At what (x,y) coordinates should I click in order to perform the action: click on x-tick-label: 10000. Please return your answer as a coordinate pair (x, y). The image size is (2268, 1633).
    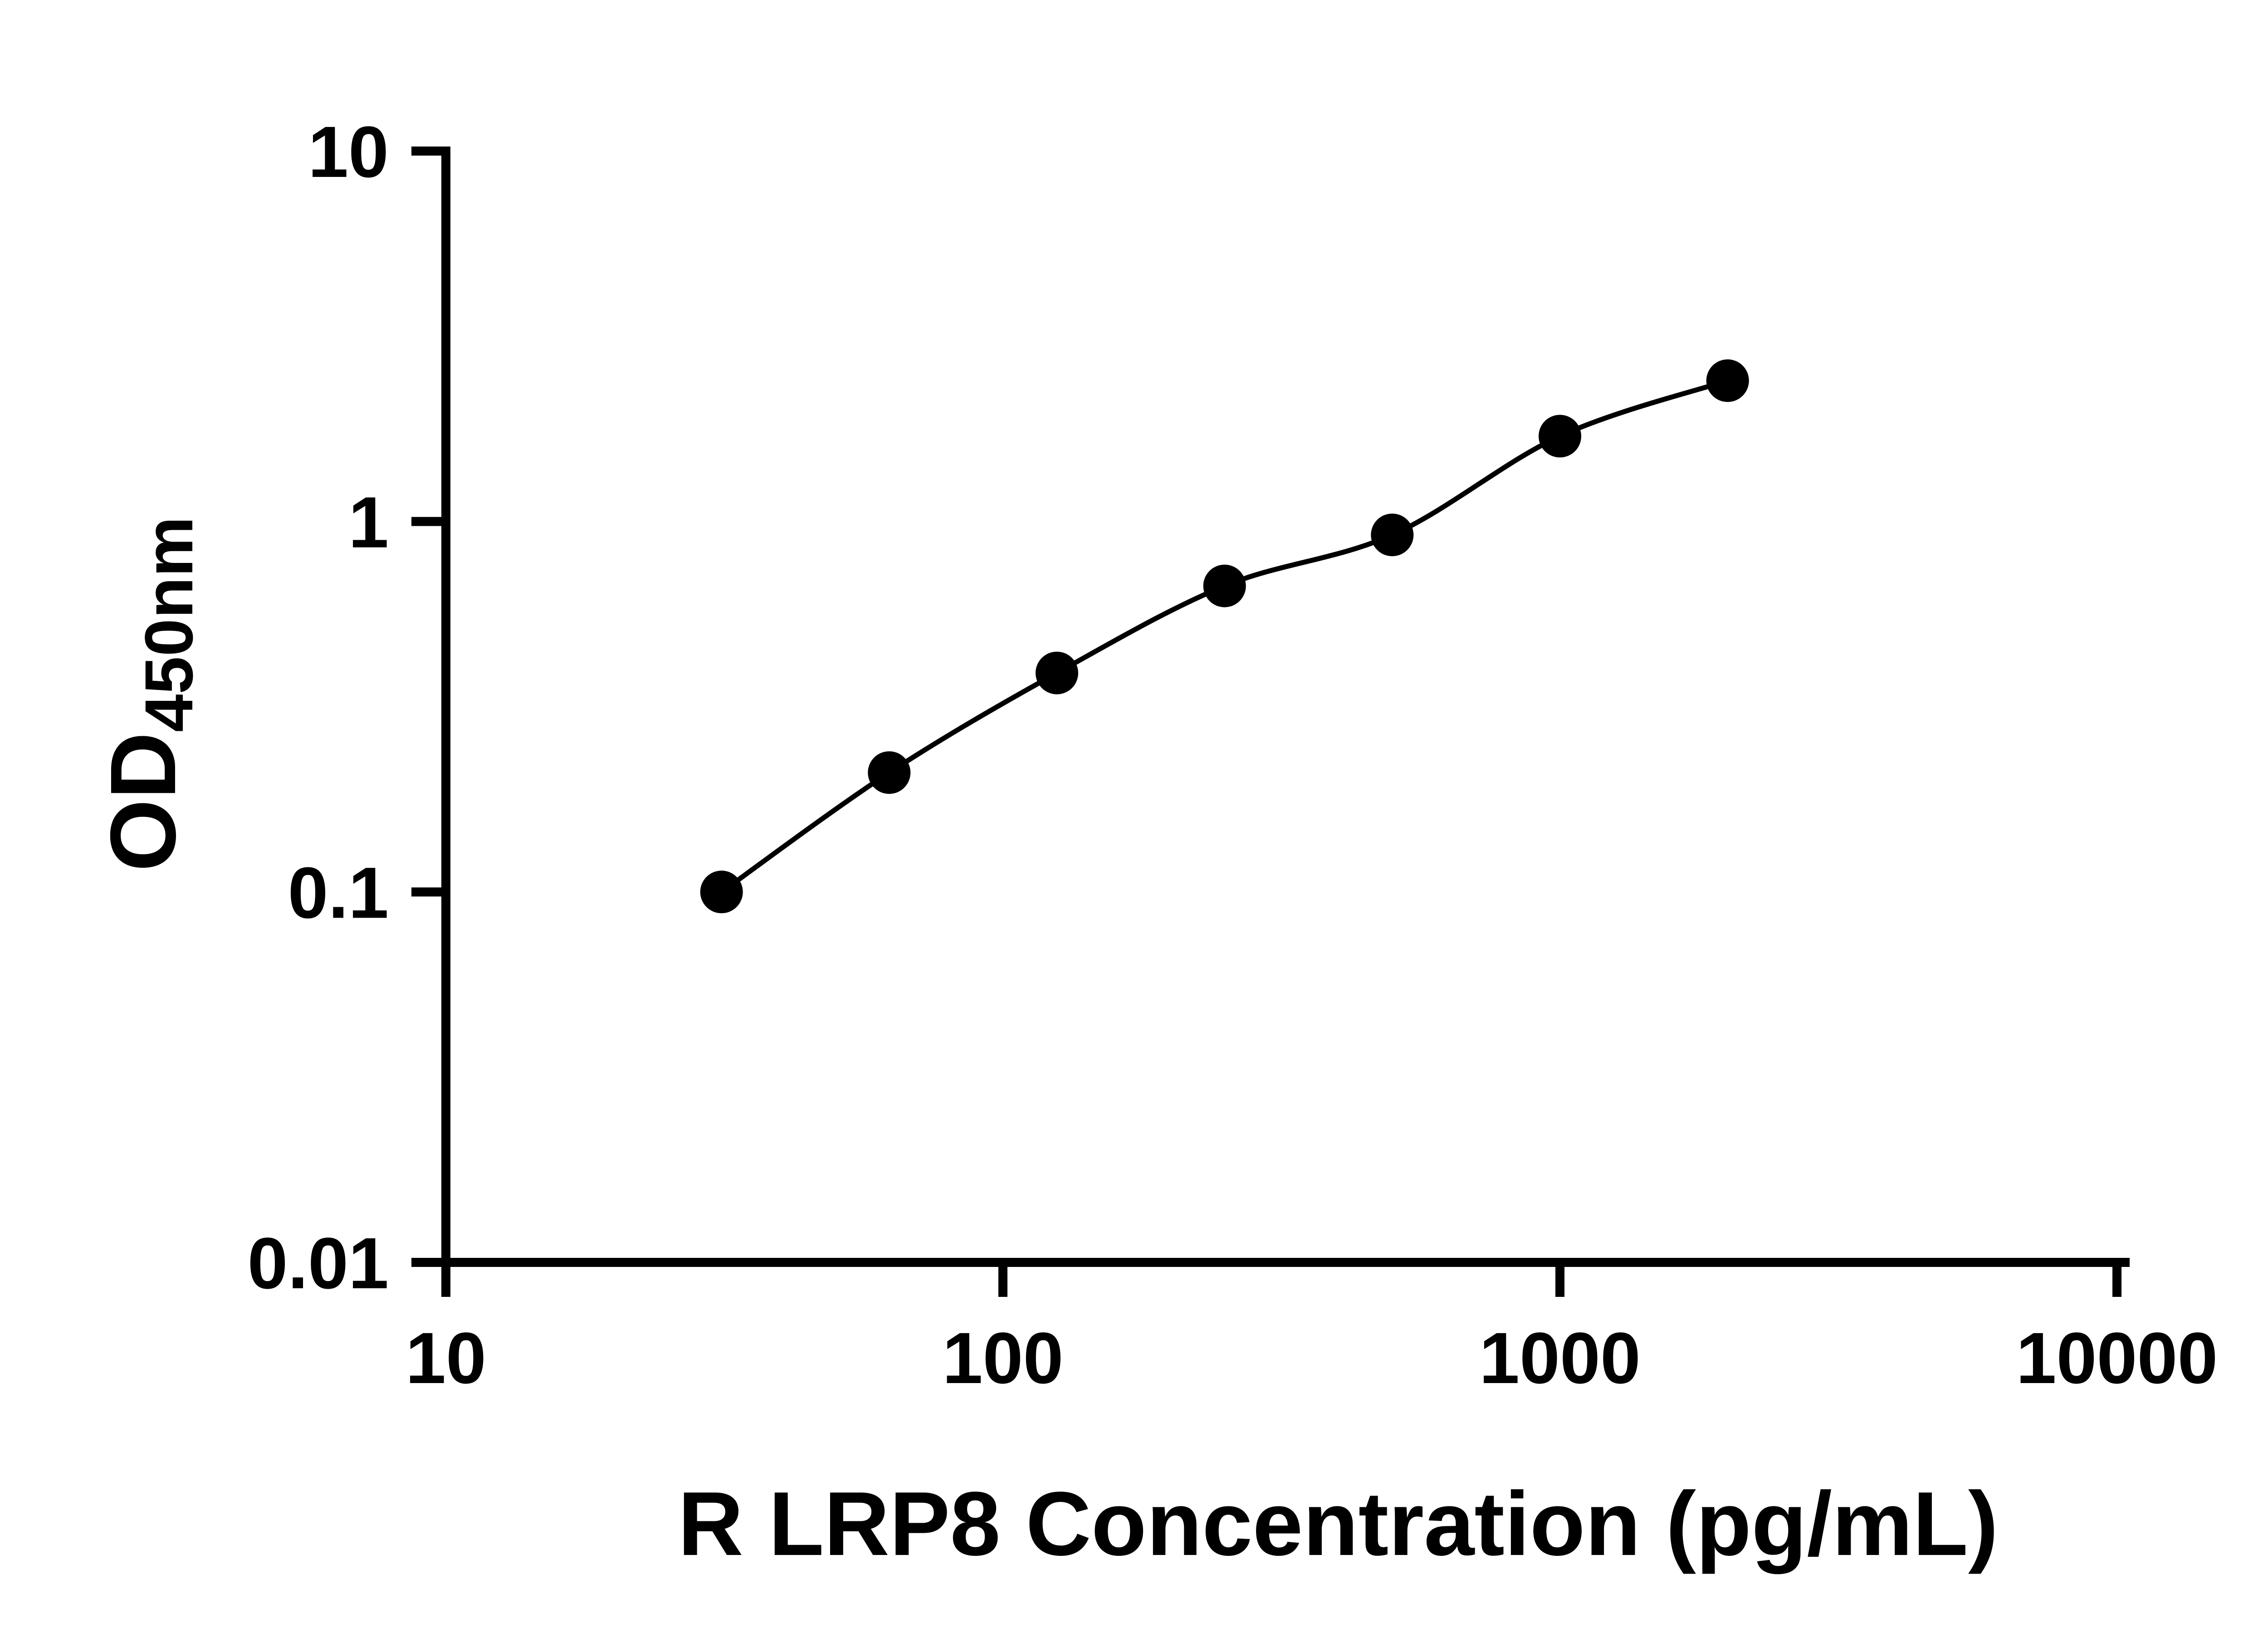
    Looking at the image, I should click on (2117, 1357).